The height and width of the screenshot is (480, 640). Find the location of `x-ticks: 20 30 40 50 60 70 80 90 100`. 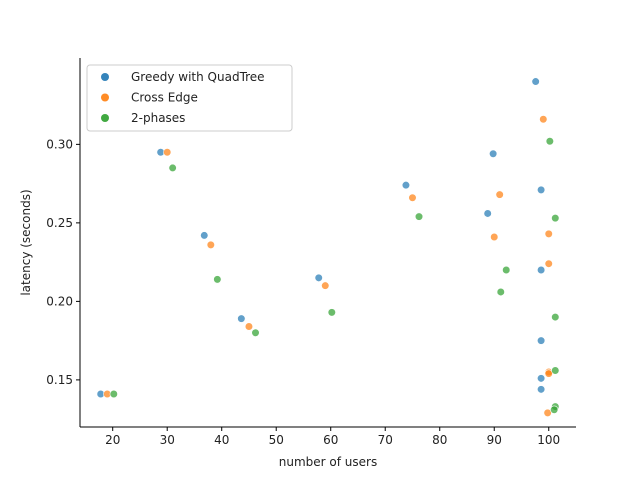

x-ticks: 20 30 40 50 60 70 80 90 100 is located at coordinates (332, 437).